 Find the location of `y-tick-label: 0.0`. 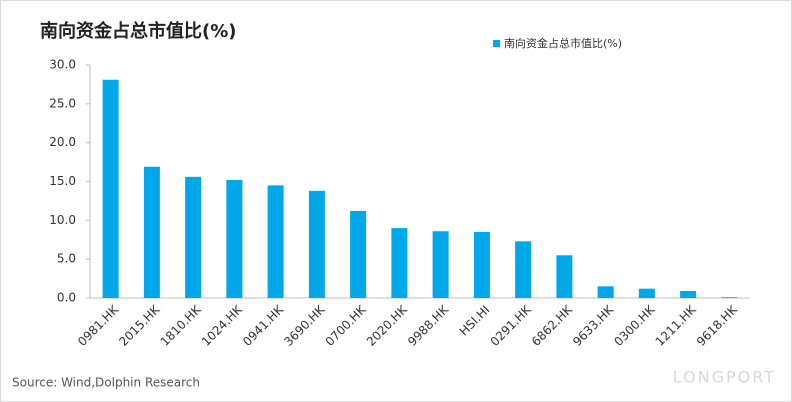

y-tick-label: 0.0 is located at coordinates (66, 298).